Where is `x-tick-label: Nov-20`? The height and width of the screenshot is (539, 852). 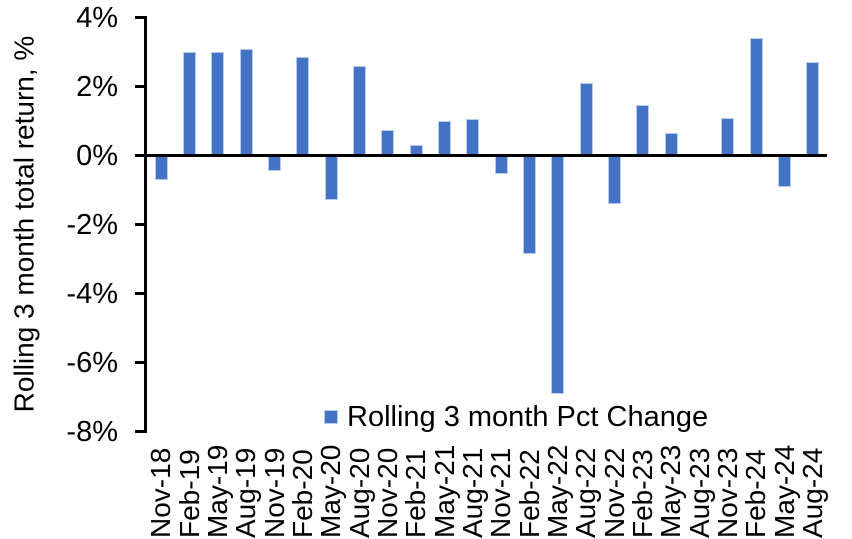
x-tick-label: Nov-20 is located at coordinates (387, 492).